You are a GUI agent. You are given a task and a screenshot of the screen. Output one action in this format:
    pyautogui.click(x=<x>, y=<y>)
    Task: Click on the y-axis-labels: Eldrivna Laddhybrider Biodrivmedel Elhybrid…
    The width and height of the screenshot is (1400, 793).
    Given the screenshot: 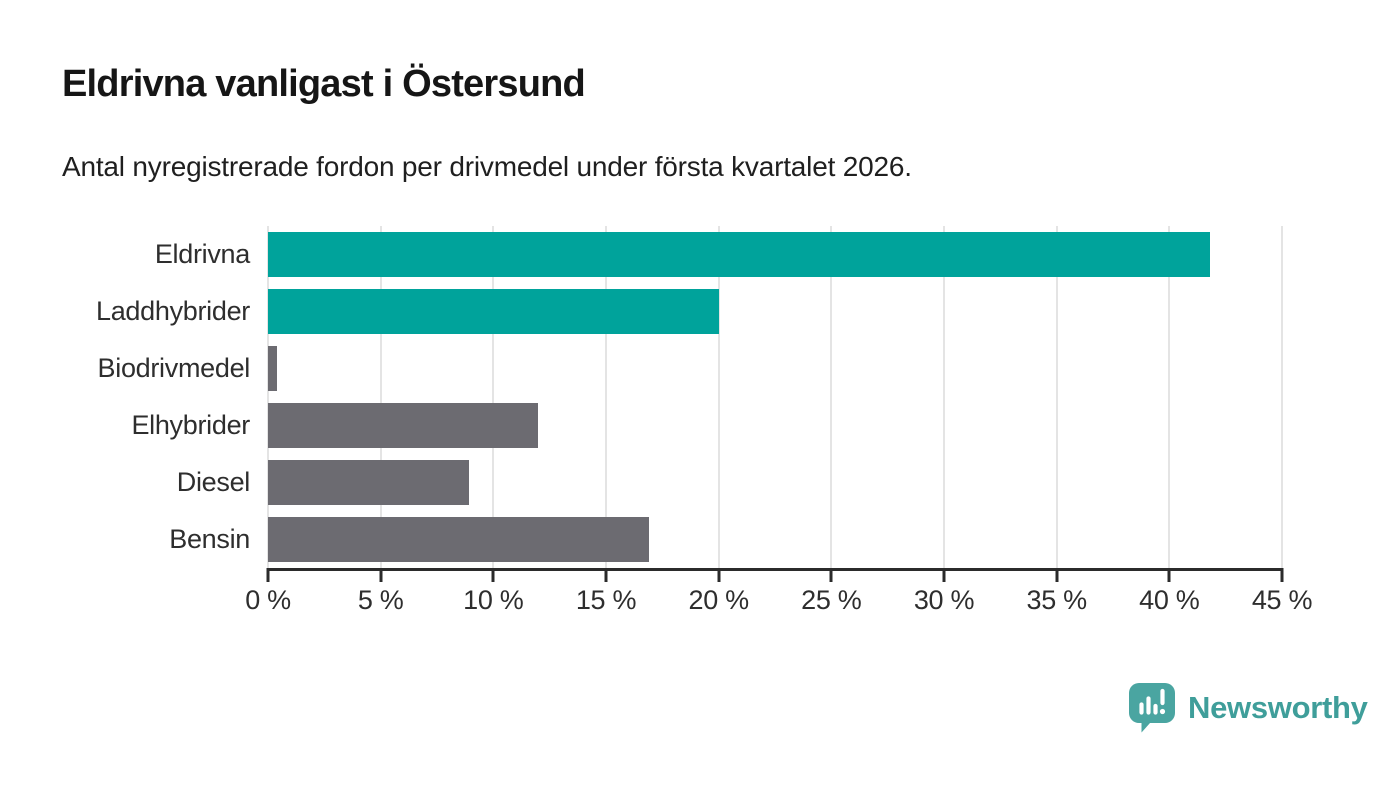 What is the action you would take?
    pyautogui.click(x=125, y=397)
    